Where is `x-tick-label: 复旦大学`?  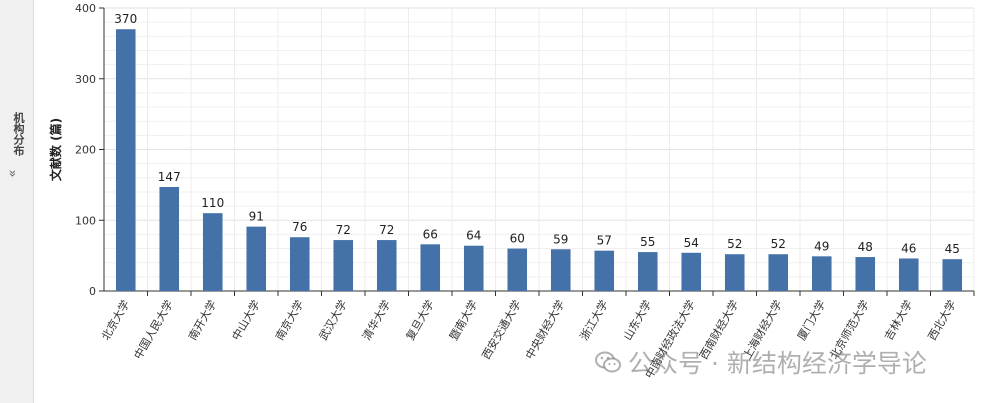 x-tick-label: 复旦大学 is located at coordinates (420, 320).